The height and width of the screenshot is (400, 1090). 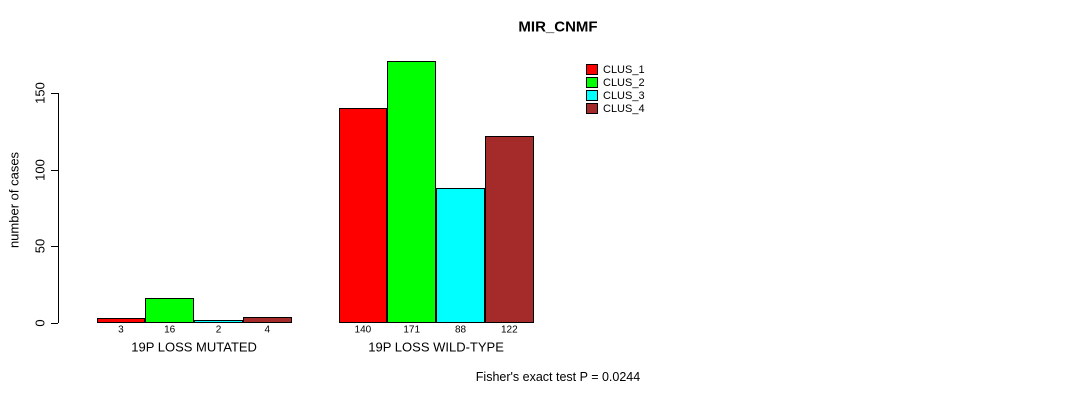 What do you see at coordinates (170, 330) in the screenshot?
I see `bar-value-label: 16` at bounding box center [170, 330].